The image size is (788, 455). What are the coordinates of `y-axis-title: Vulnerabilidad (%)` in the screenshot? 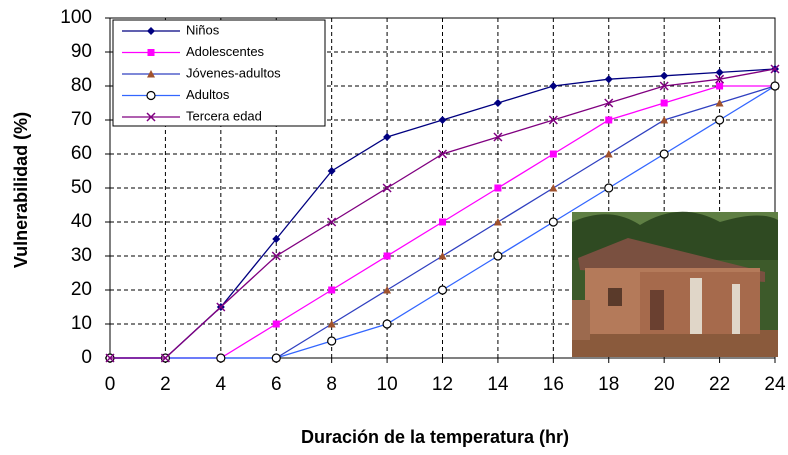 It's located at (21, 190).